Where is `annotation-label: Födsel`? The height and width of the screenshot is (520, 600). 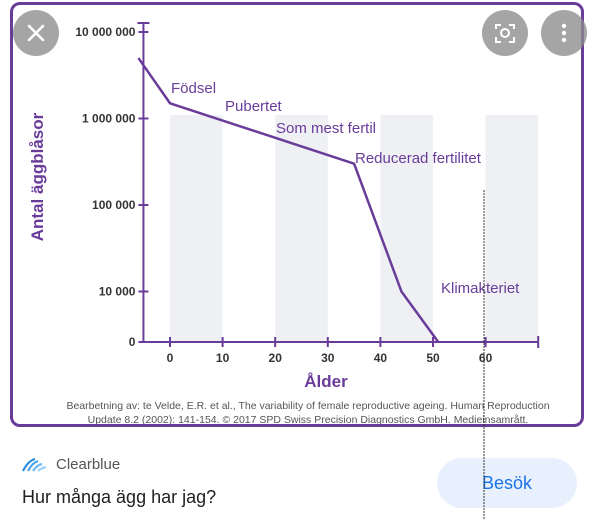 annotation-label: Födsel is located at coordinates (193, 88).